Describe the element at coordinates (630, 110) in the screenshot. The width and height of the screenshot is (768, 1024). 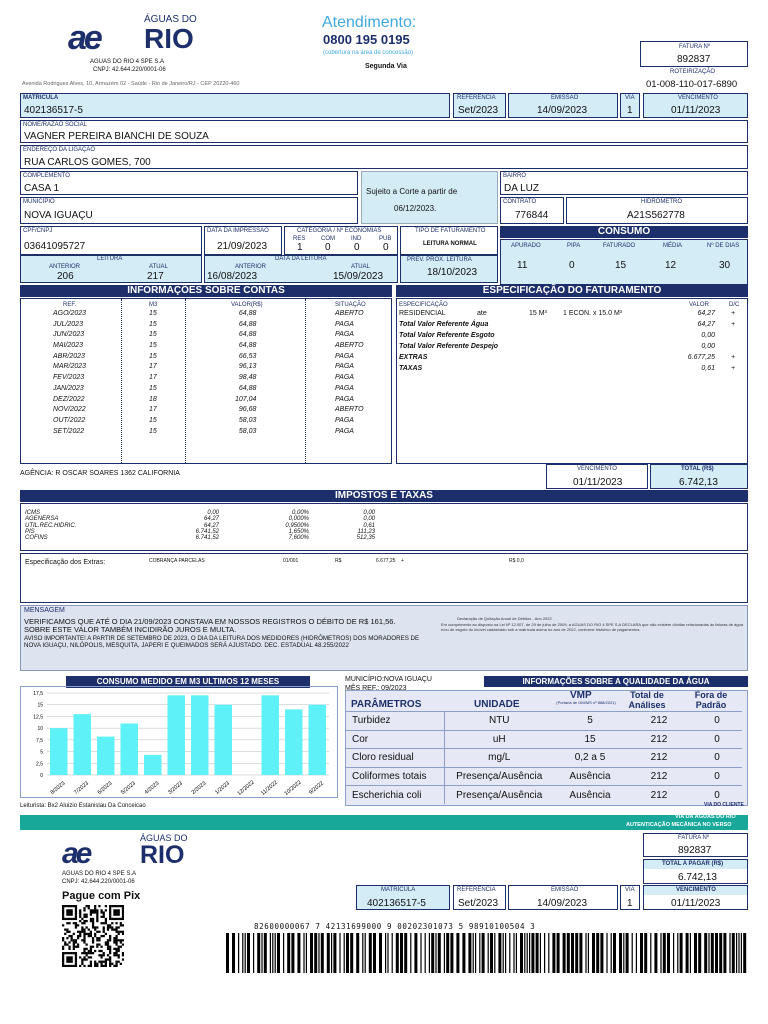
I see `via-value: 1` at that location.